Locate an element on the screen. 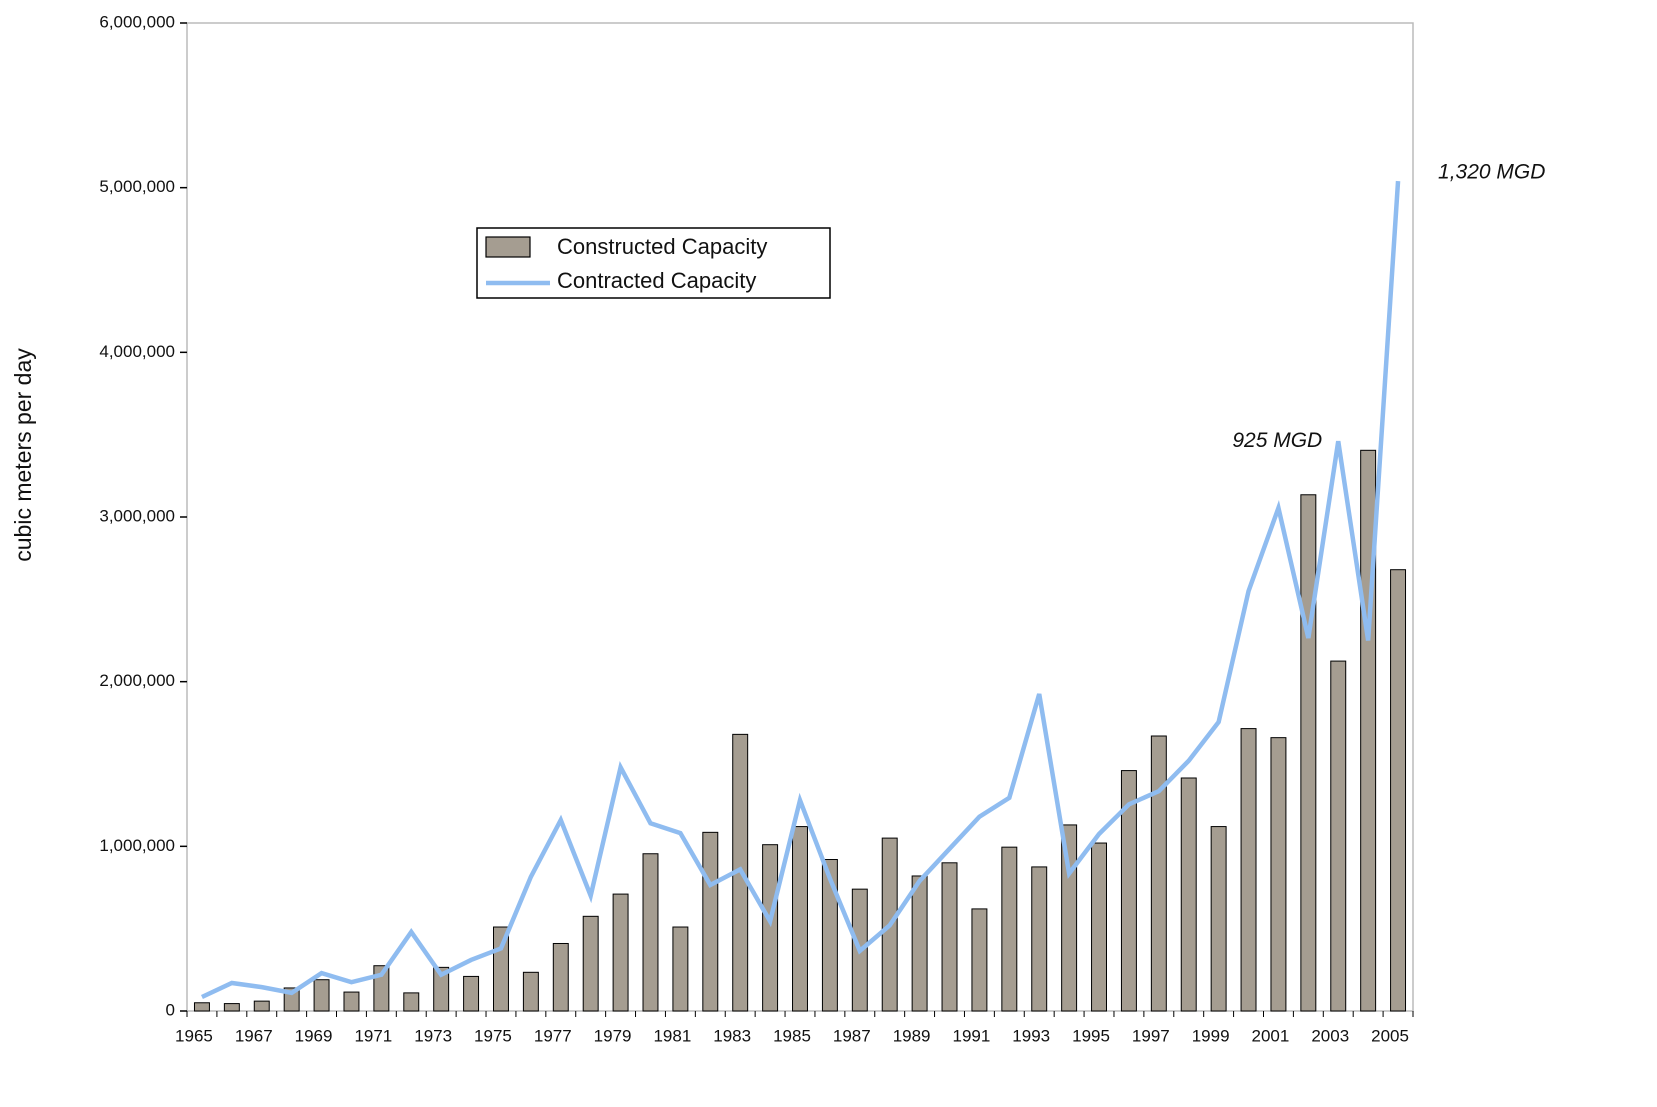 This screenshot has width=1657, height=1107. legend-label: Constructed Capacity is located at coordinates (662, 246).